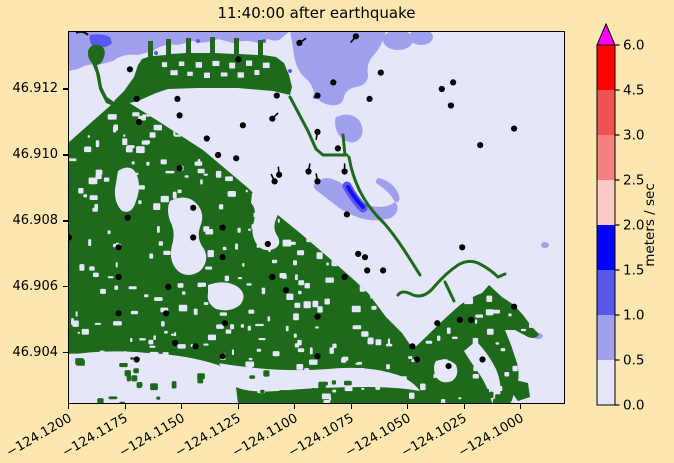  What do you see at coordinates (633, 271) in the screenshot?
I see `colorbar-tick-label: 1.5` at bounding box center [633, 271].